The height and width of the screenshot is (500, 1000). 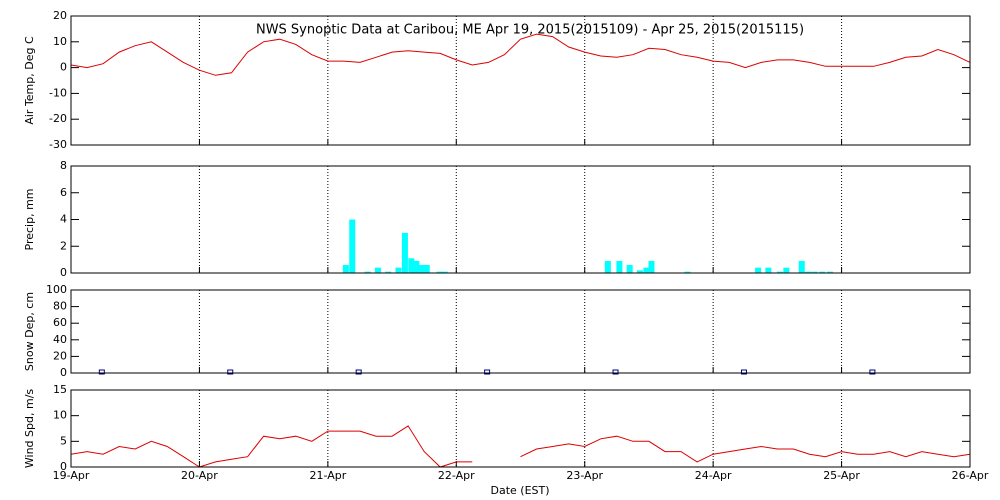 What do you see at coordinates (29, 220) in the screenshot?
I see `y-axis-label: Precip, mm` at bounding box center [29, 220].